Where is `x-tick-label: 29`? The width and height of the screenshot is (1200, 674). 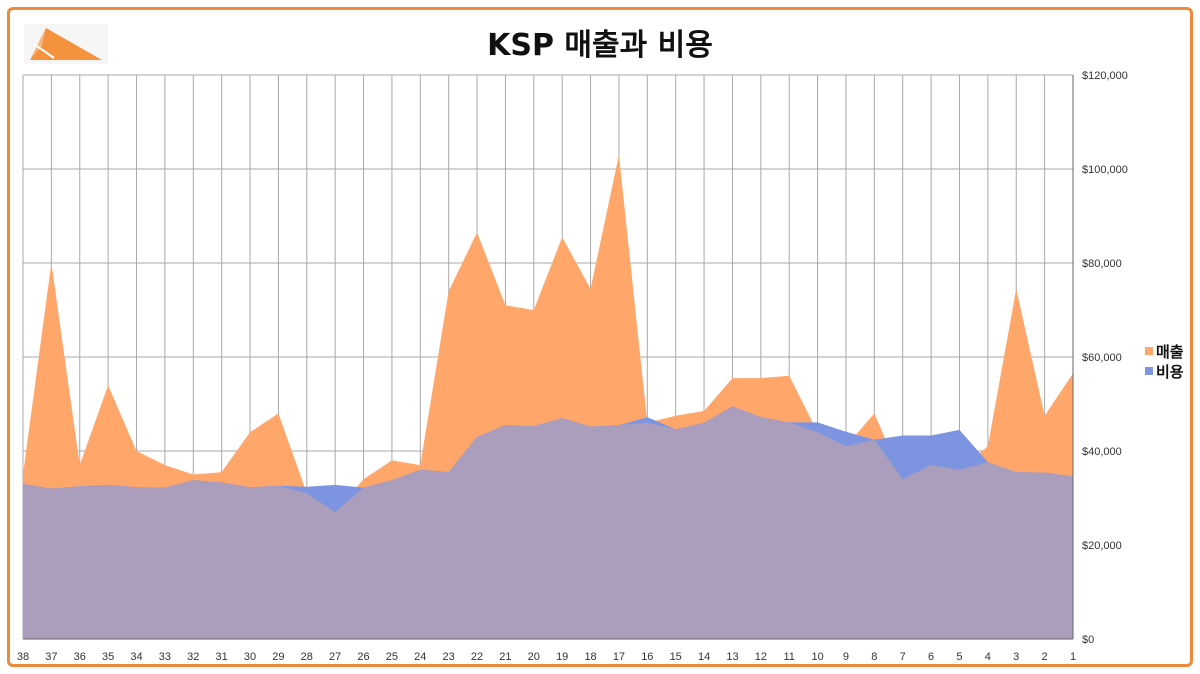
x-tick-label: 29 is located at coordinates (278, 657).